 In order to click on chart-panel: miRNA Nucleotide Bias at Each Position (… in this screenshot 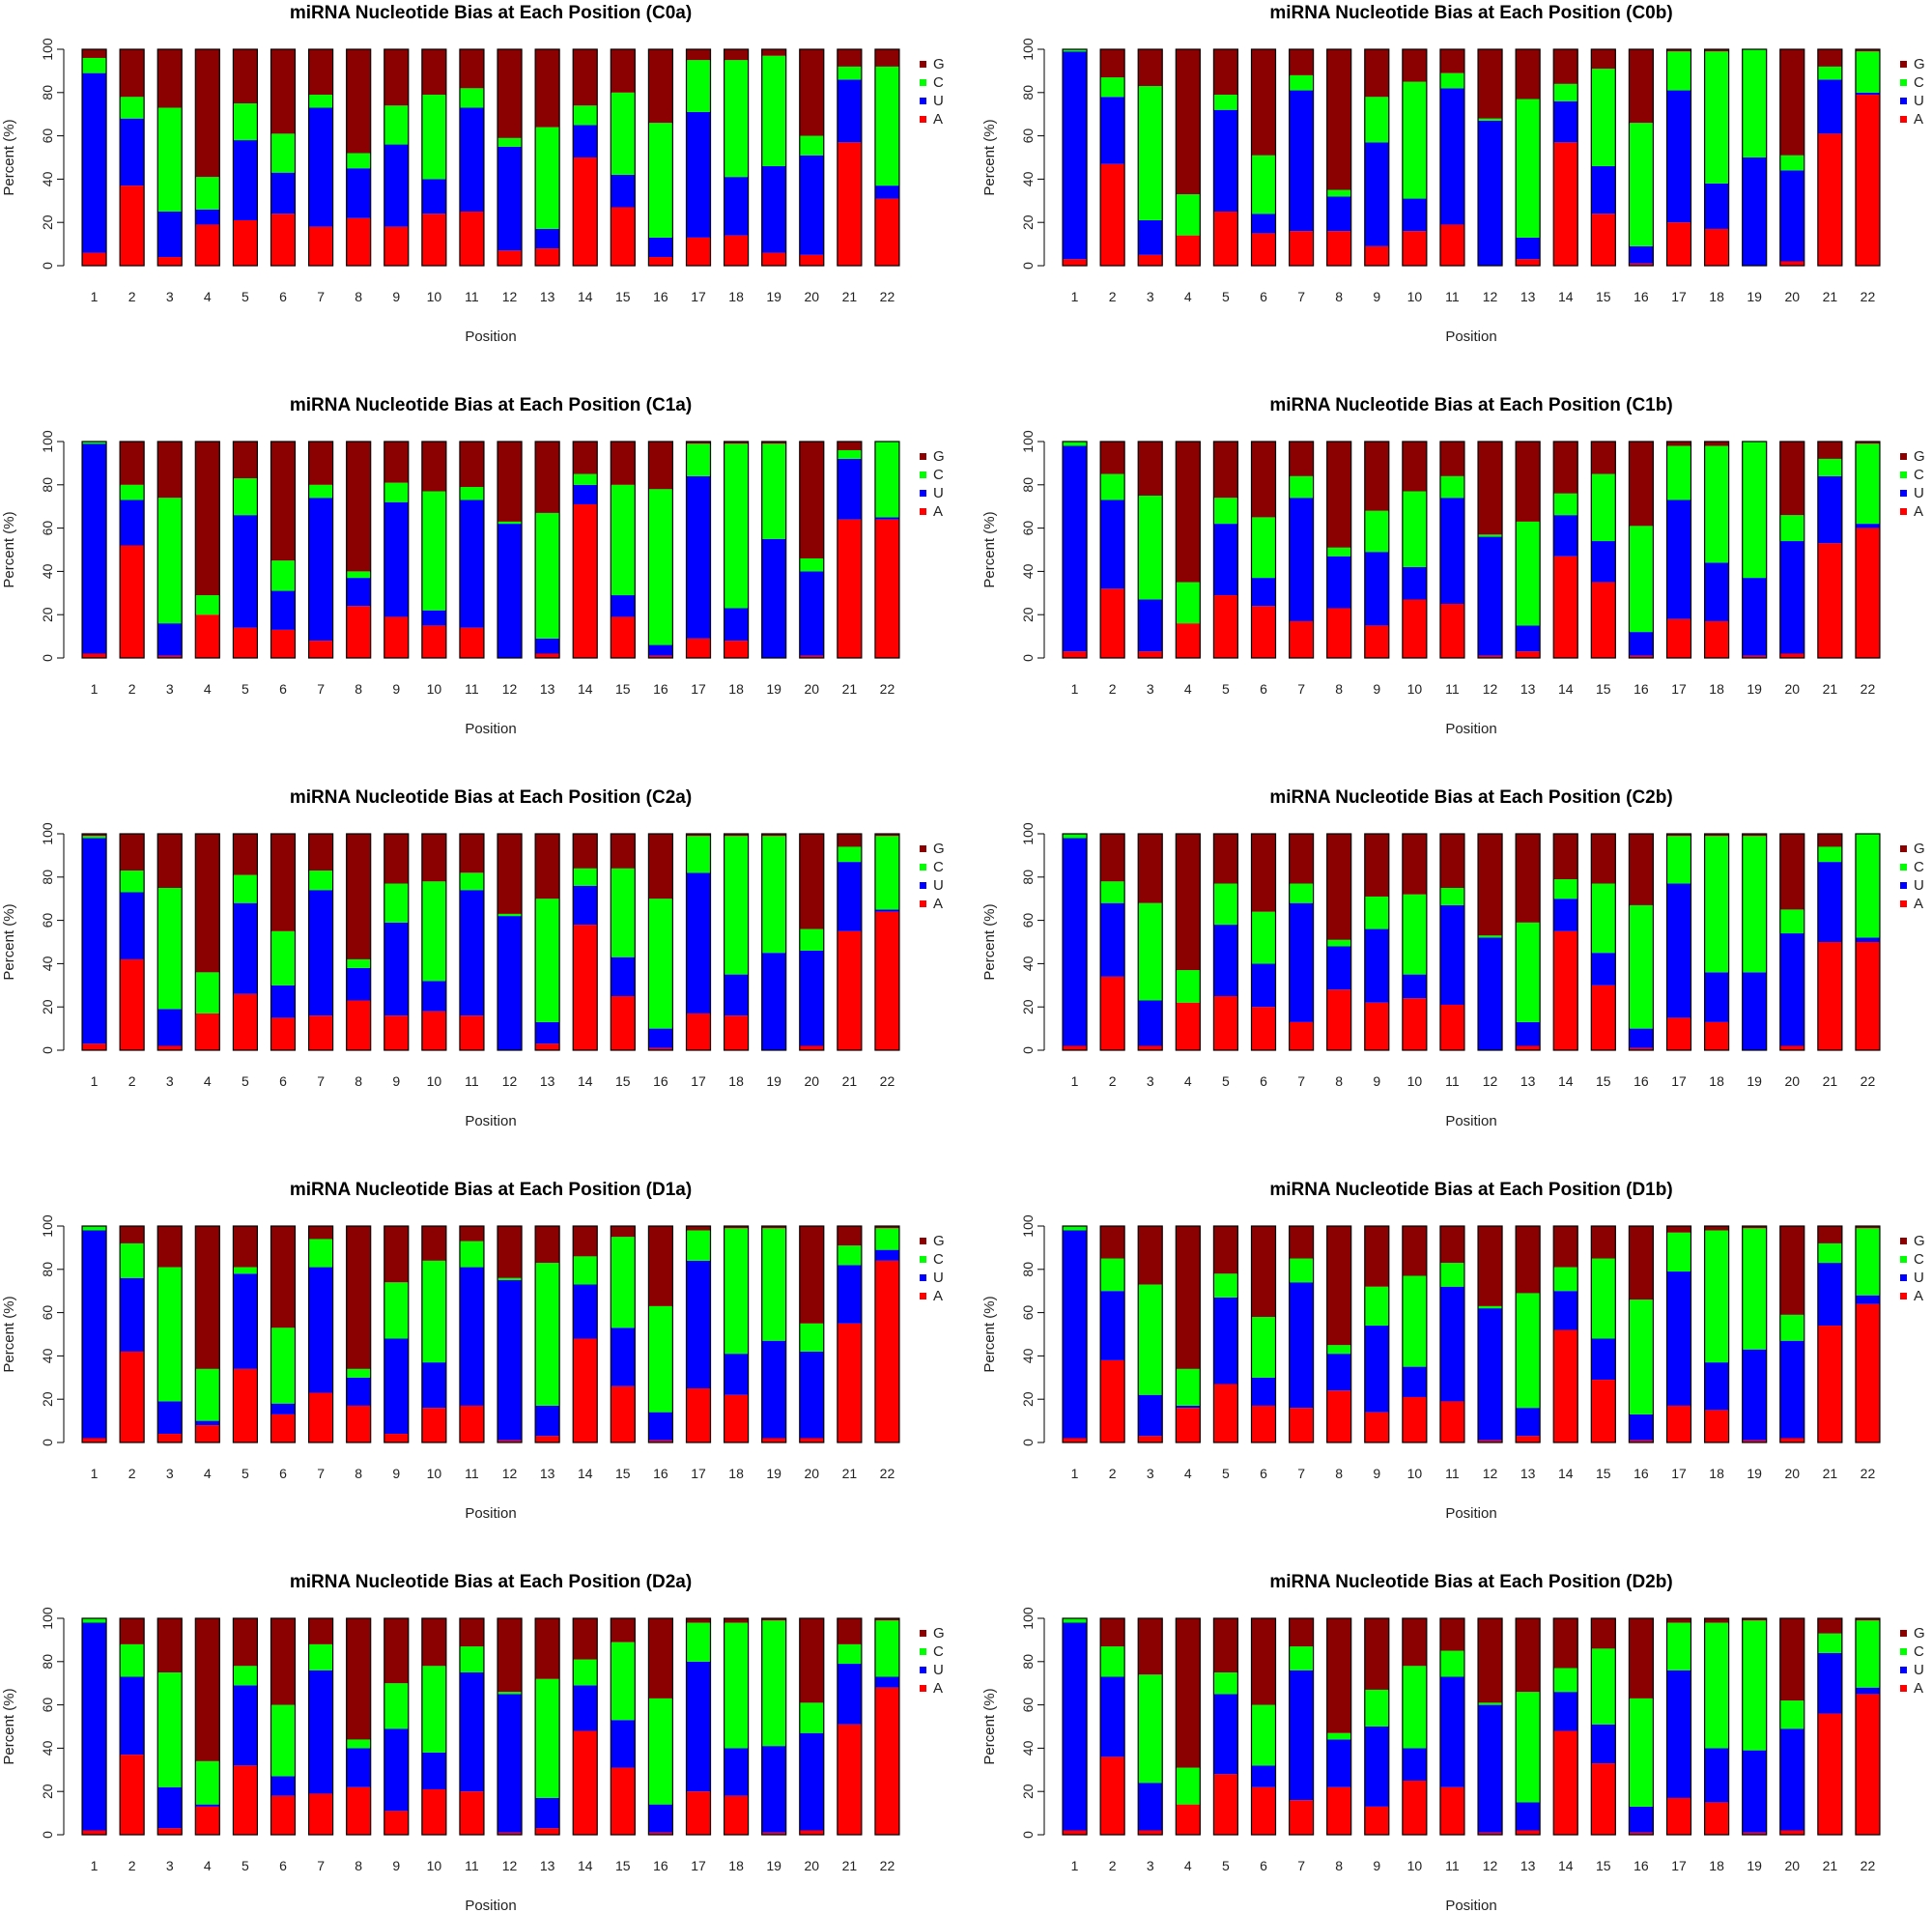, I will do `click(1453, 174)`.